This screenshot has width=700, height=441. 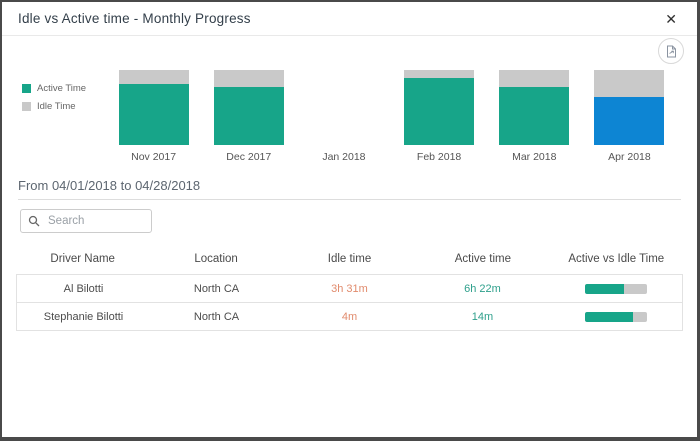 I want to click on column-header-location: Location, so click(x=216, y=259).